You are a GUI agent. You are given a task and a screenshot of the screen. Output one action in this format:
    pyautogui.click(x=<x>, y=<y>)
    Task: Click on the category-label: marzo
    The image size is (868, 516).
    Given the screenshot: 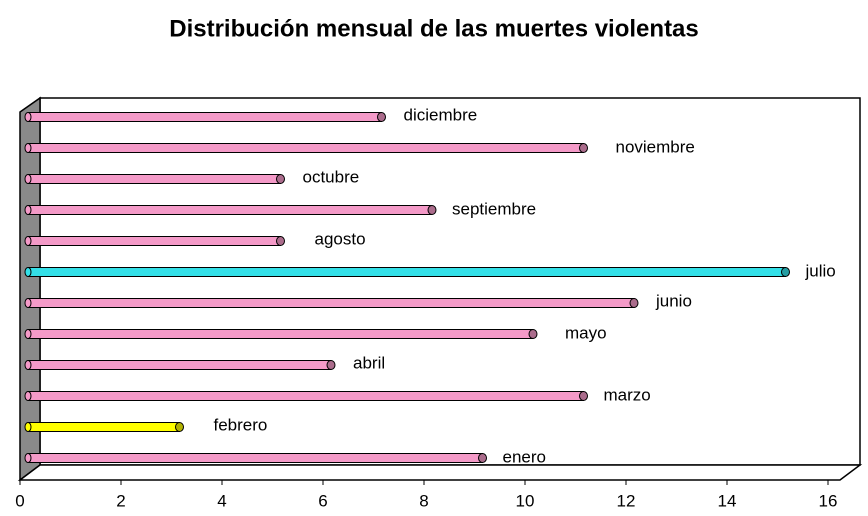 What is the action you would take?
    pyautogui.click(x=627, y=394)
    